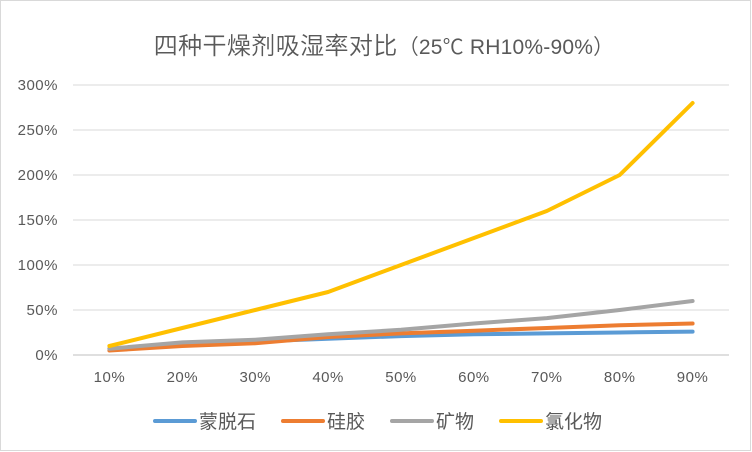 This screenshot has height=452, width=752. What do you see at coordinates (255, 376) in the screenshot?
I see `x-axis-label: 30%` at bounding box center [255, 376].